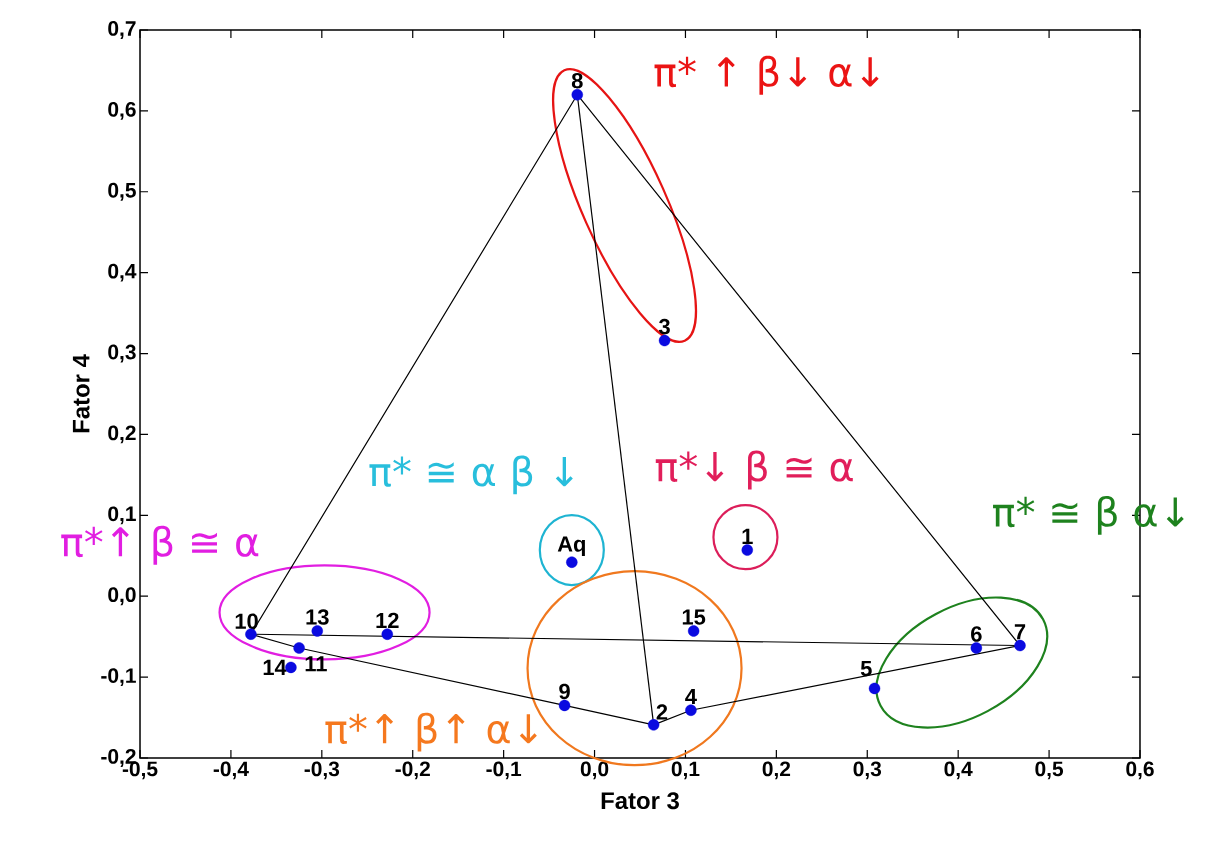  What do you see at coordinates (122, 434) in the screenshot?
I see `y-tick-label: 0,2` at bounding box center [122, 434].